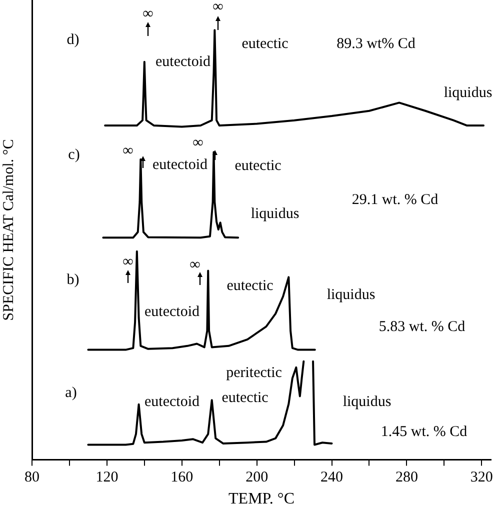 Image resolution: width=503 pixels, height=513 pixels. Describe the element at coordinates (73, 40) in the screenshot. I see `annotation: d)` at that location.